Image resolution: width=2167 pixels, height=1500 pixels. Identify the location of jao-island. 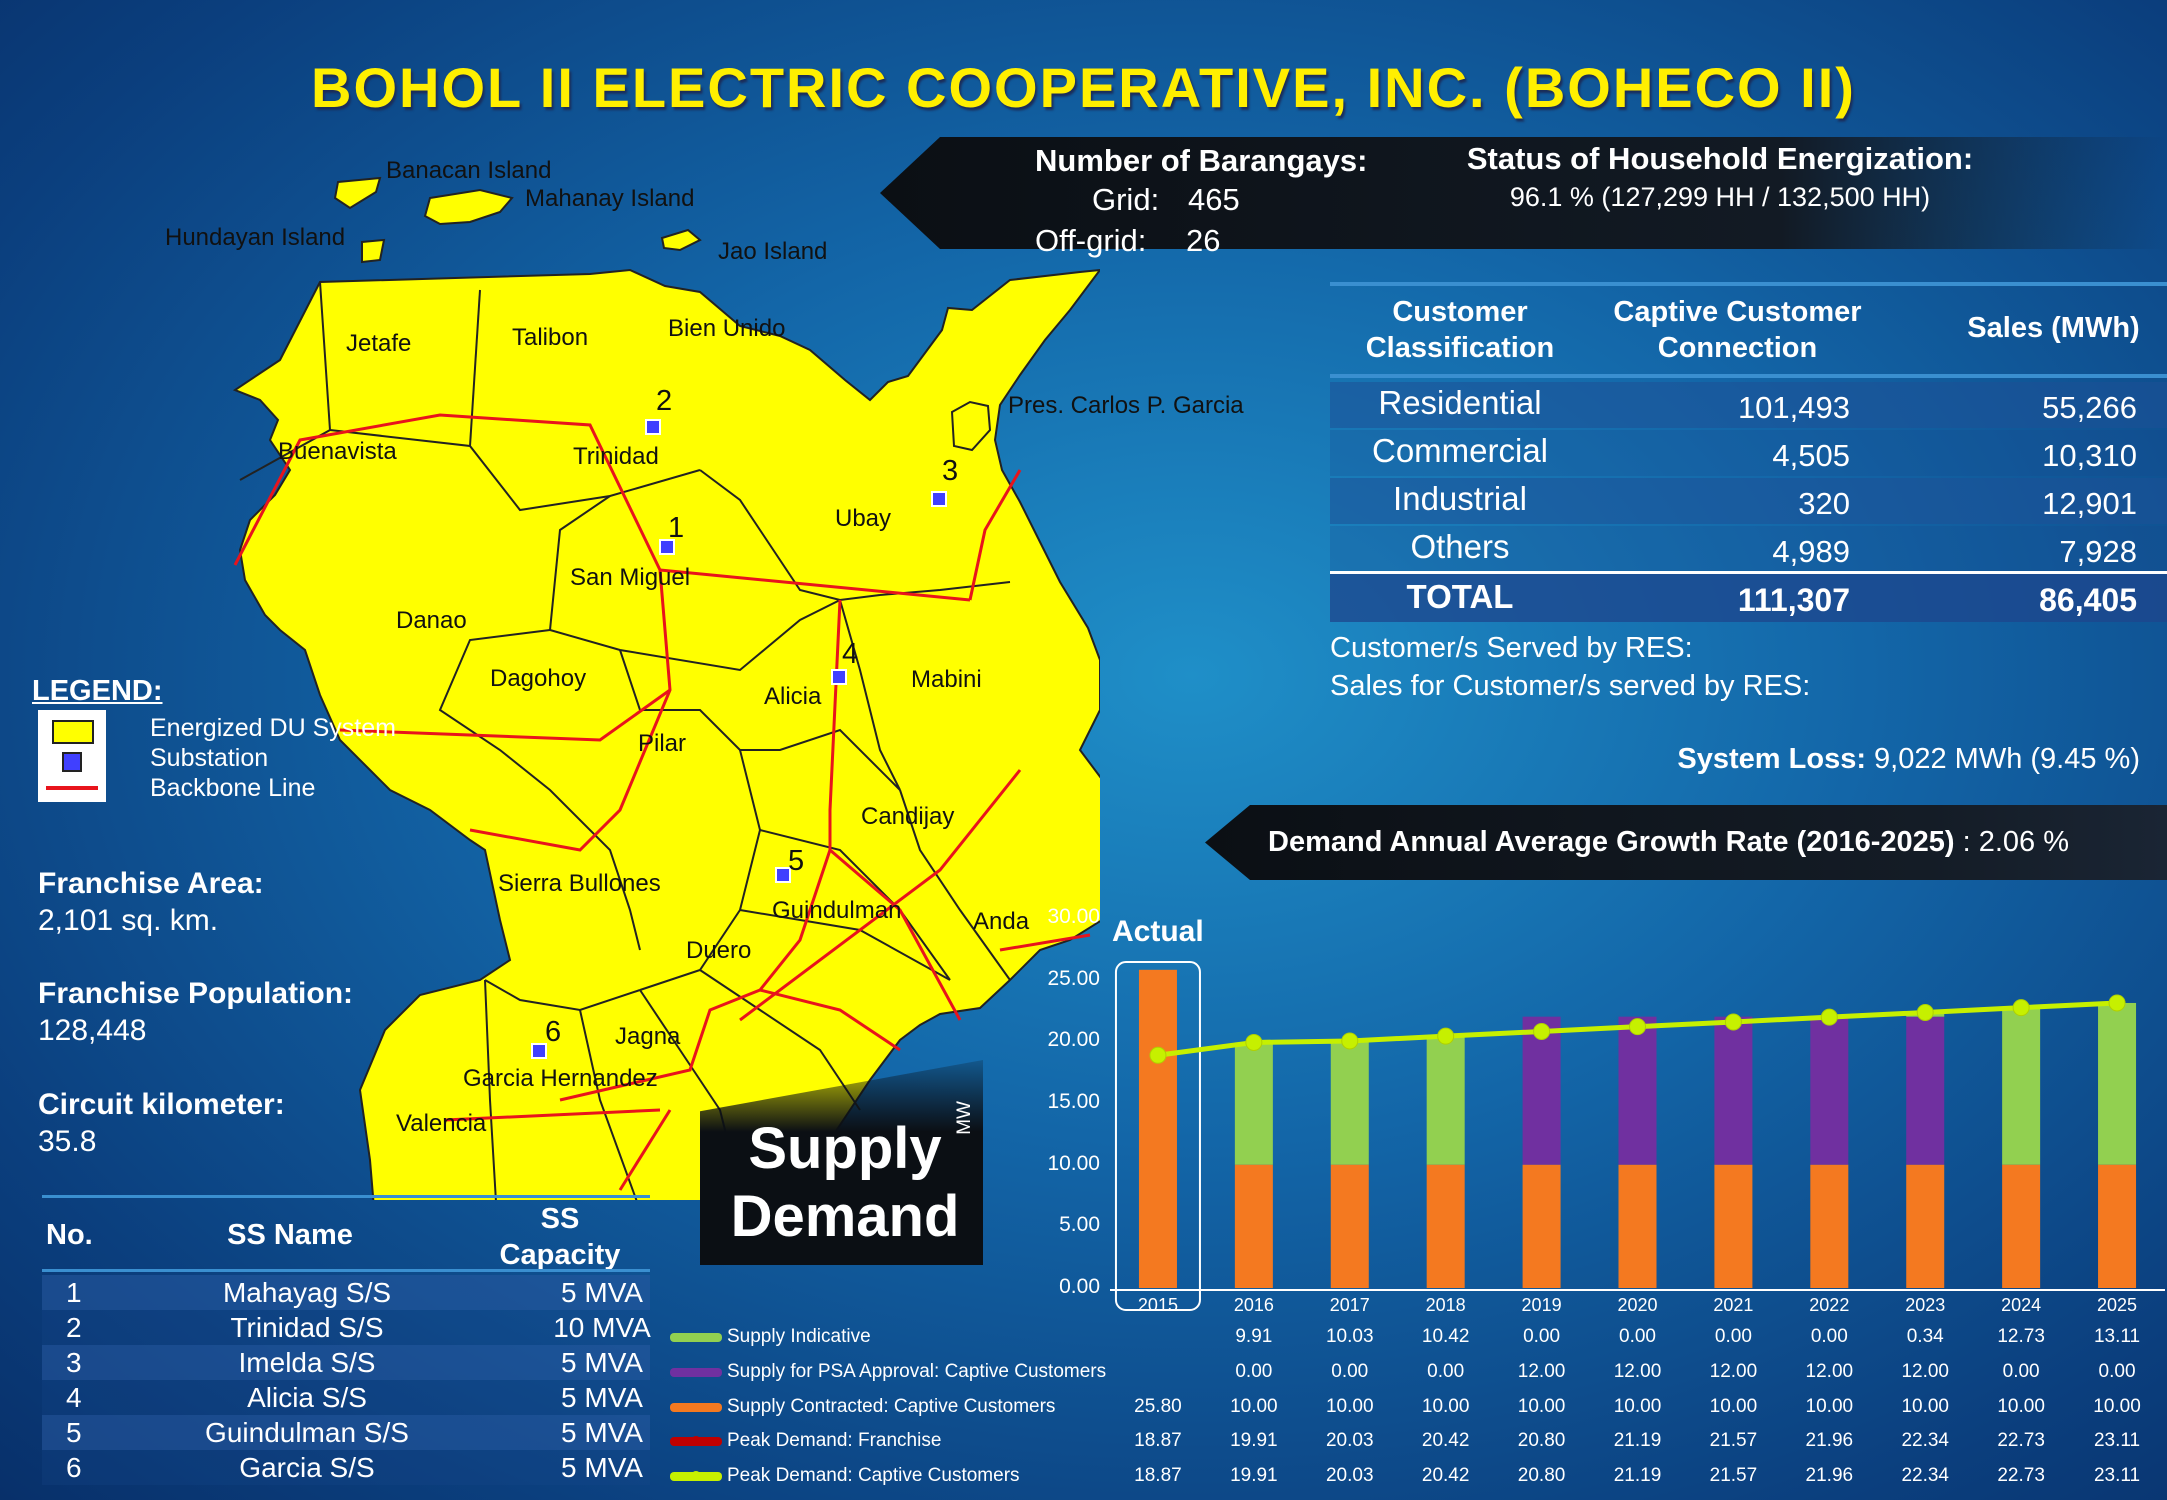
(681, 240).